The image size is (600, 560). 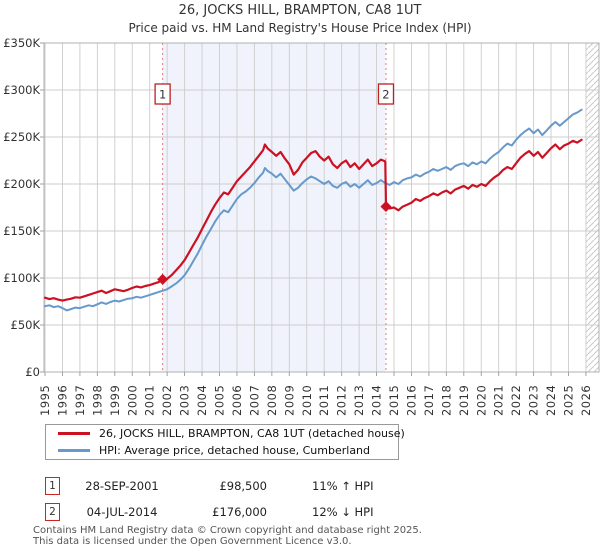 What do you see at coordinates (243, 486) in the screenshot?
I see `transaction-1-price: £98,500` at bounding box center [243, 486].